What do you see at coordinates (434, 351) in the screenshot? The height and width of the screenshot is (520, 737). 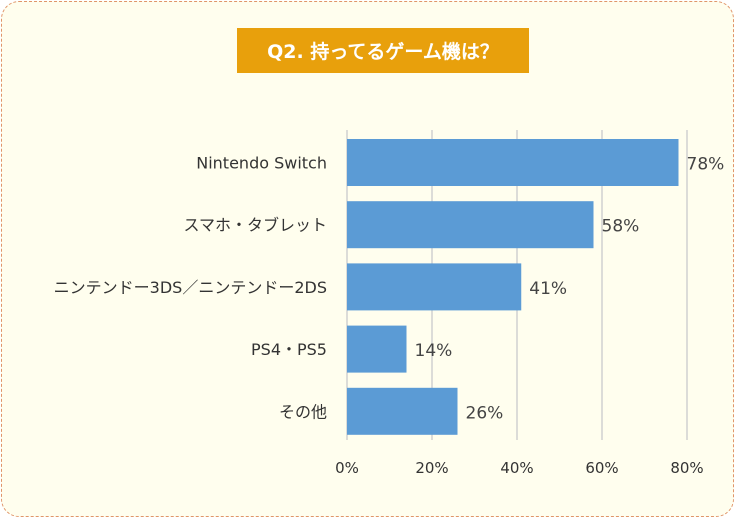 I see `data-label: 14%` at bounding box center [434, 351].